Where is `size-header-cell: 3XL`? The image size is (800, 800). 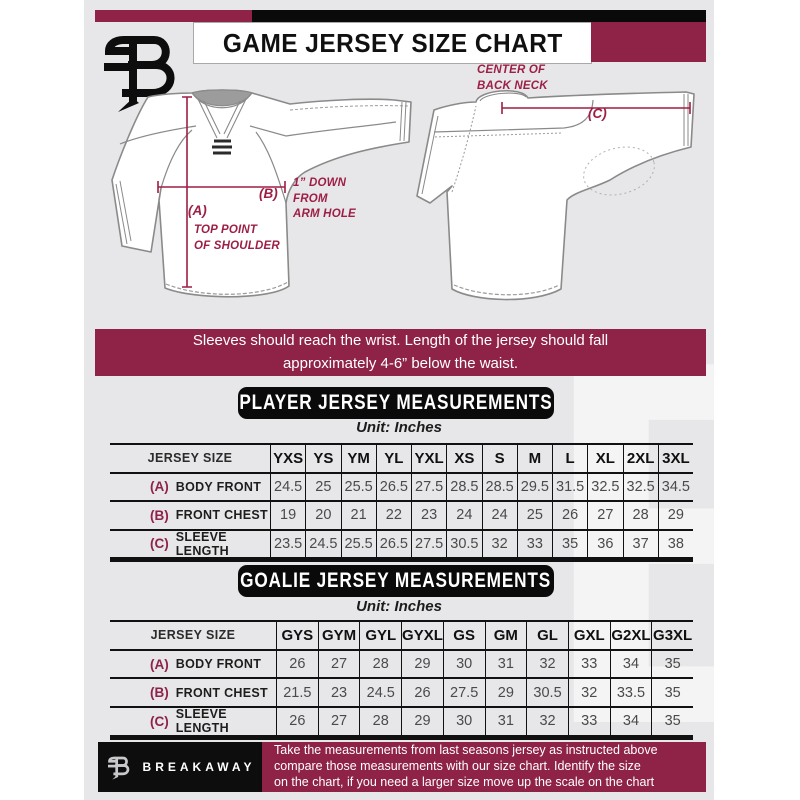
size-header-cell: 3XL is located at coordinates (675, 459).